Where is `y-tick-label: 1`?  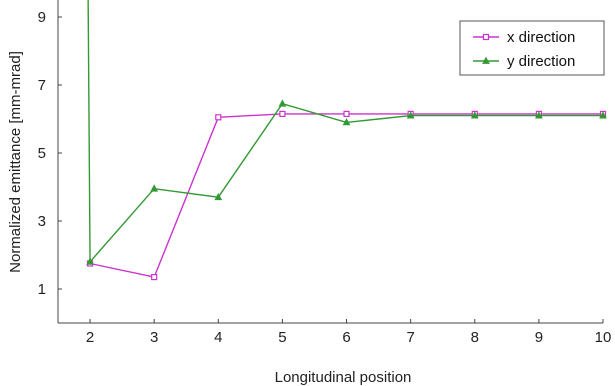
y-tick-label: 1 is located at coordinates (42, 289).